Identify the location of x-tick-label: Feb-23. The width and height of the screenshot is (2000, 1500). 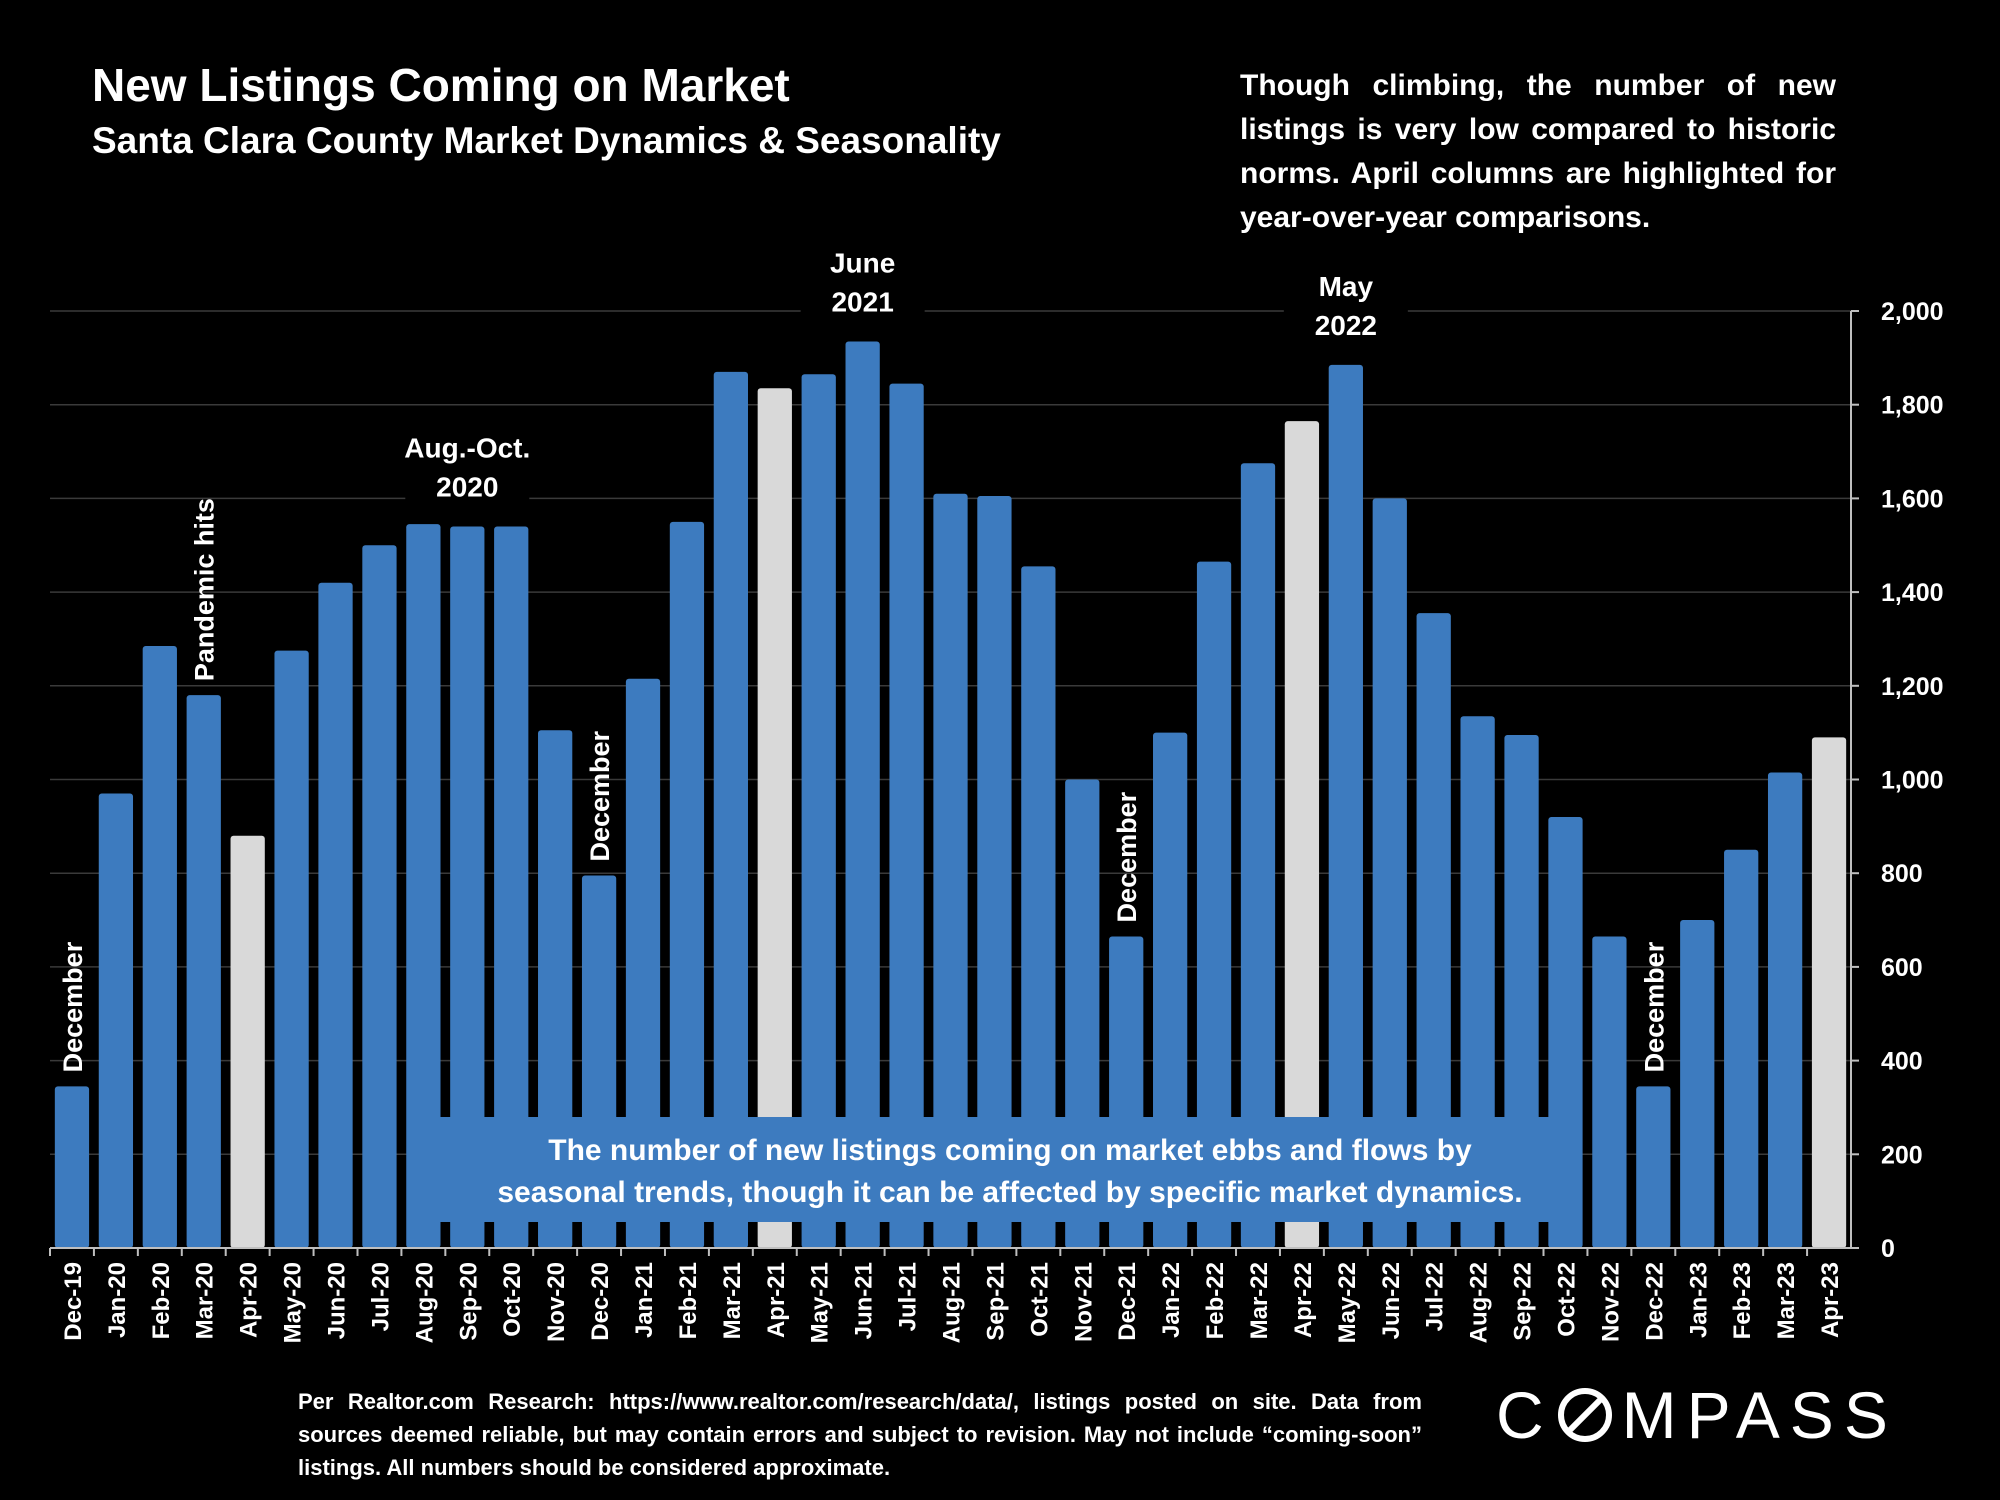
(1742, 1300).